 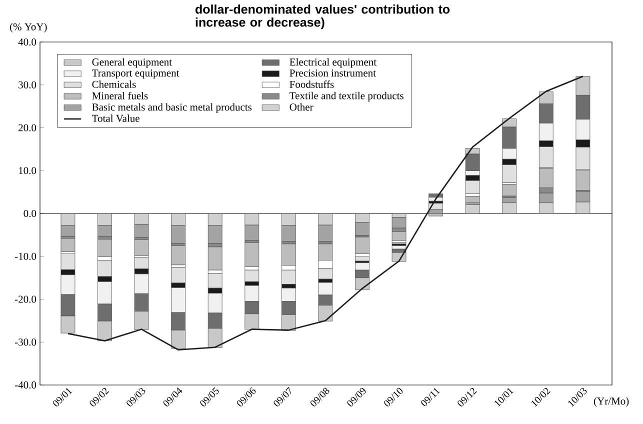 What do you see at coordinates (312, 84) in the screenshot?
I see `legend-label: Foodstuffs` at bounding box center [312, 84].